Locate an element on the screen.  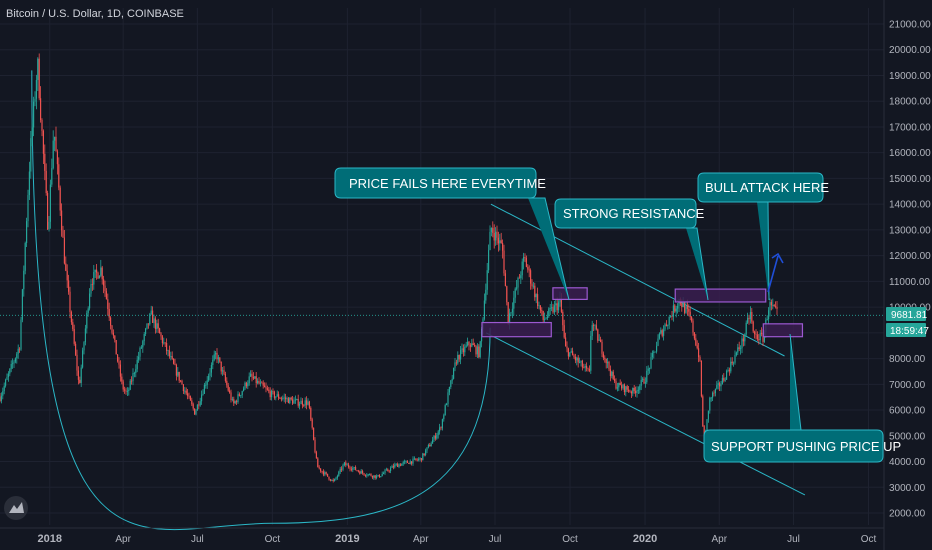
last-price-badge: 9681.81 18:59:47 is located at coordinates (907, 322).